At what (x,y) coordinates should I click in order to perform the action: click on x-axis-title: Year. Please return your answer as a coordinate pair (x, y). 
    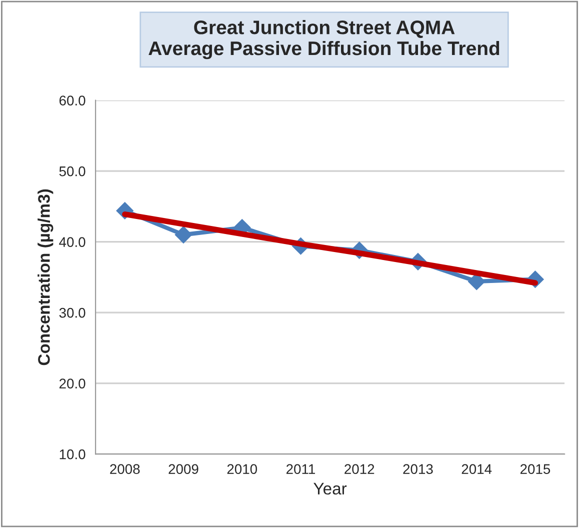
    Looking at the image, I should click on (330, 488).